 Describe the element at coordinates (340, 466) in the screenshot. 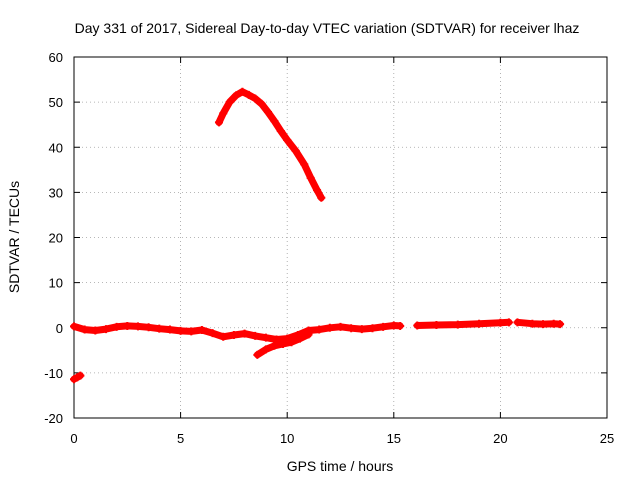

I see `x-axis-label: GPS time / hours` at that location.